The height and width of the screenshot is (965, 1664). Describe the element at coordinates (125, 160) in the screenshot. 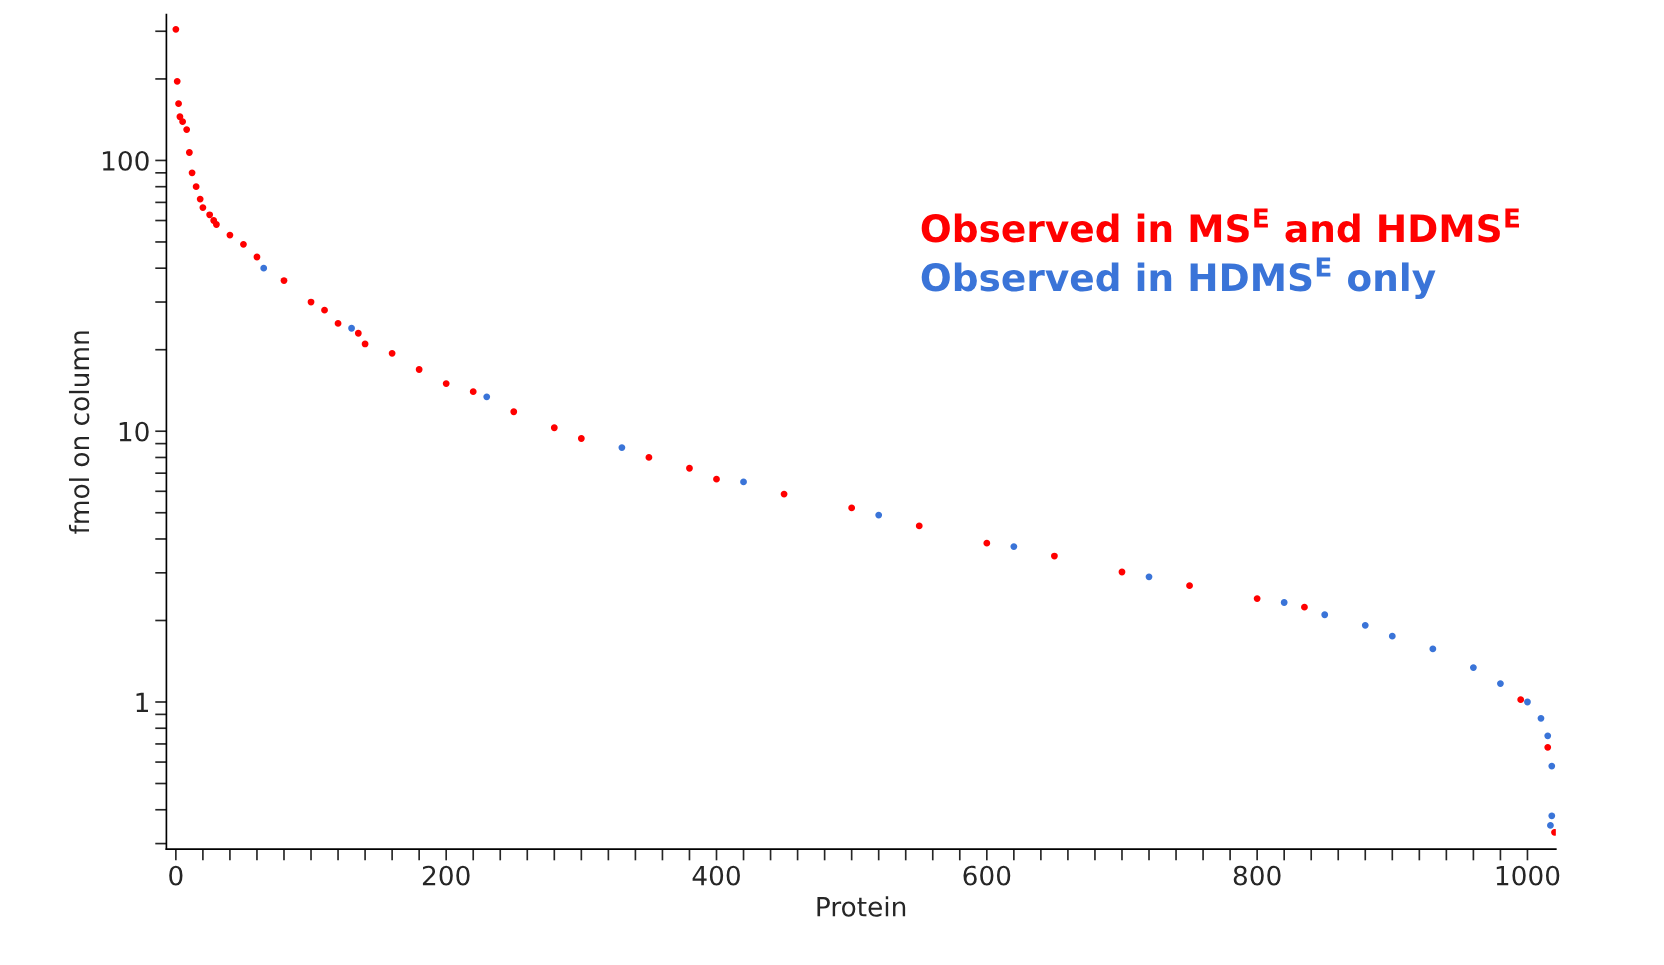

I see `y-tick-label: 100` at that location.